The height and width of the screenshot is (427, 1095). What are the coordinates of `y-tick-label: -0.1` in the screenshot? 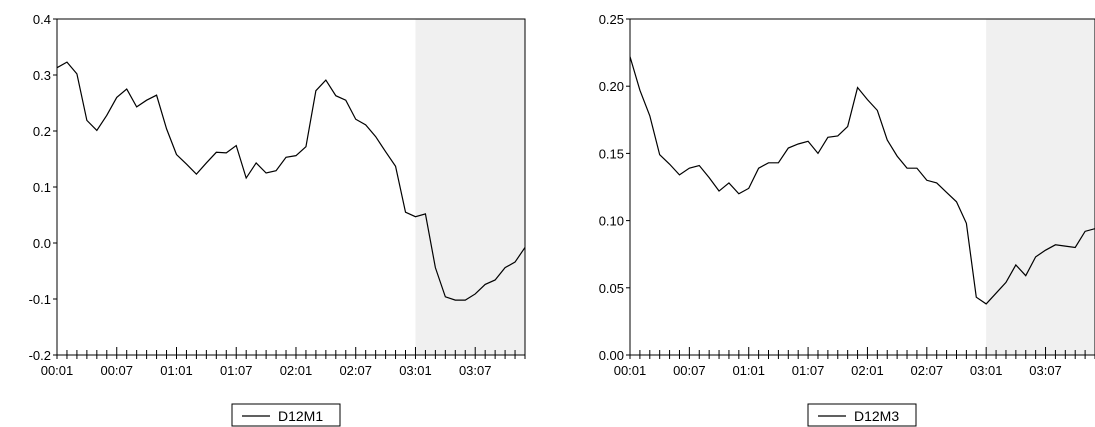 It's located at (40, 299).